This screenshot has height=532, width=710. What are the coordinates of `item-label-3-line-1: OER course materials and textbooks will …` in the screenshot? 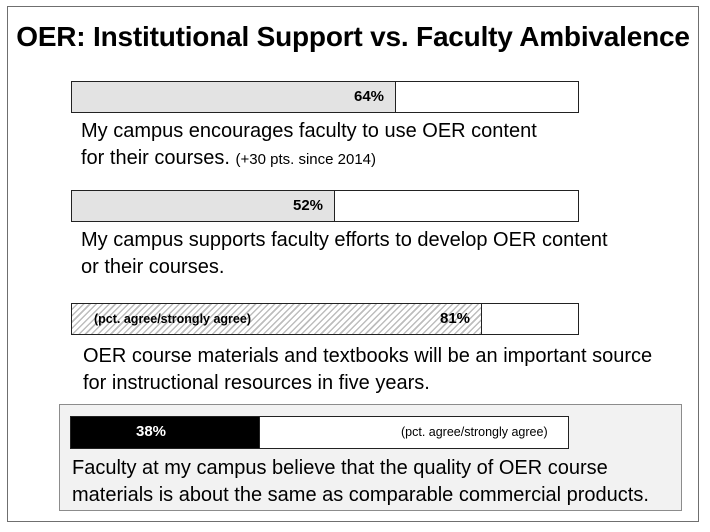 It's located at (368, 356).